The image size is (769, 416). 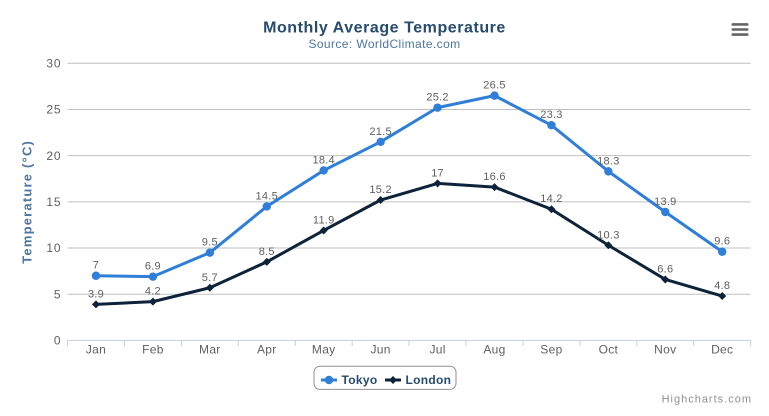 I want to click on svg-text: 11.9, so click(x=324, y=220).